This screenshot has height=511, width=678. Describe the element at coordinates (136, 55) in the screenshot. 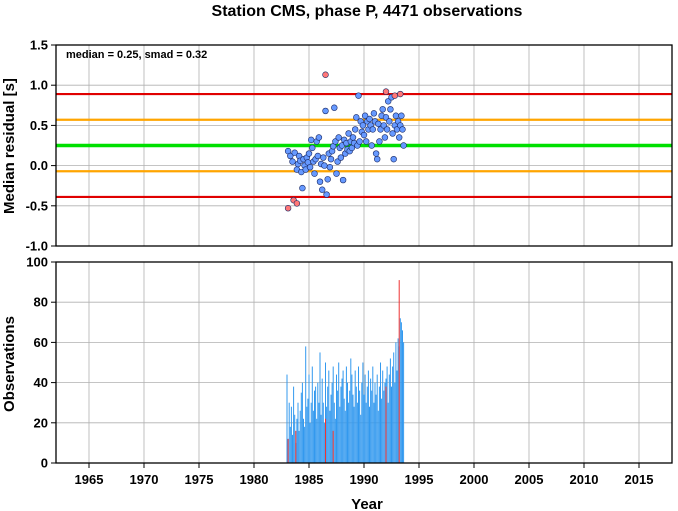

I see `stats-annotation: median = 0.25, smad = 0.32` at that location.